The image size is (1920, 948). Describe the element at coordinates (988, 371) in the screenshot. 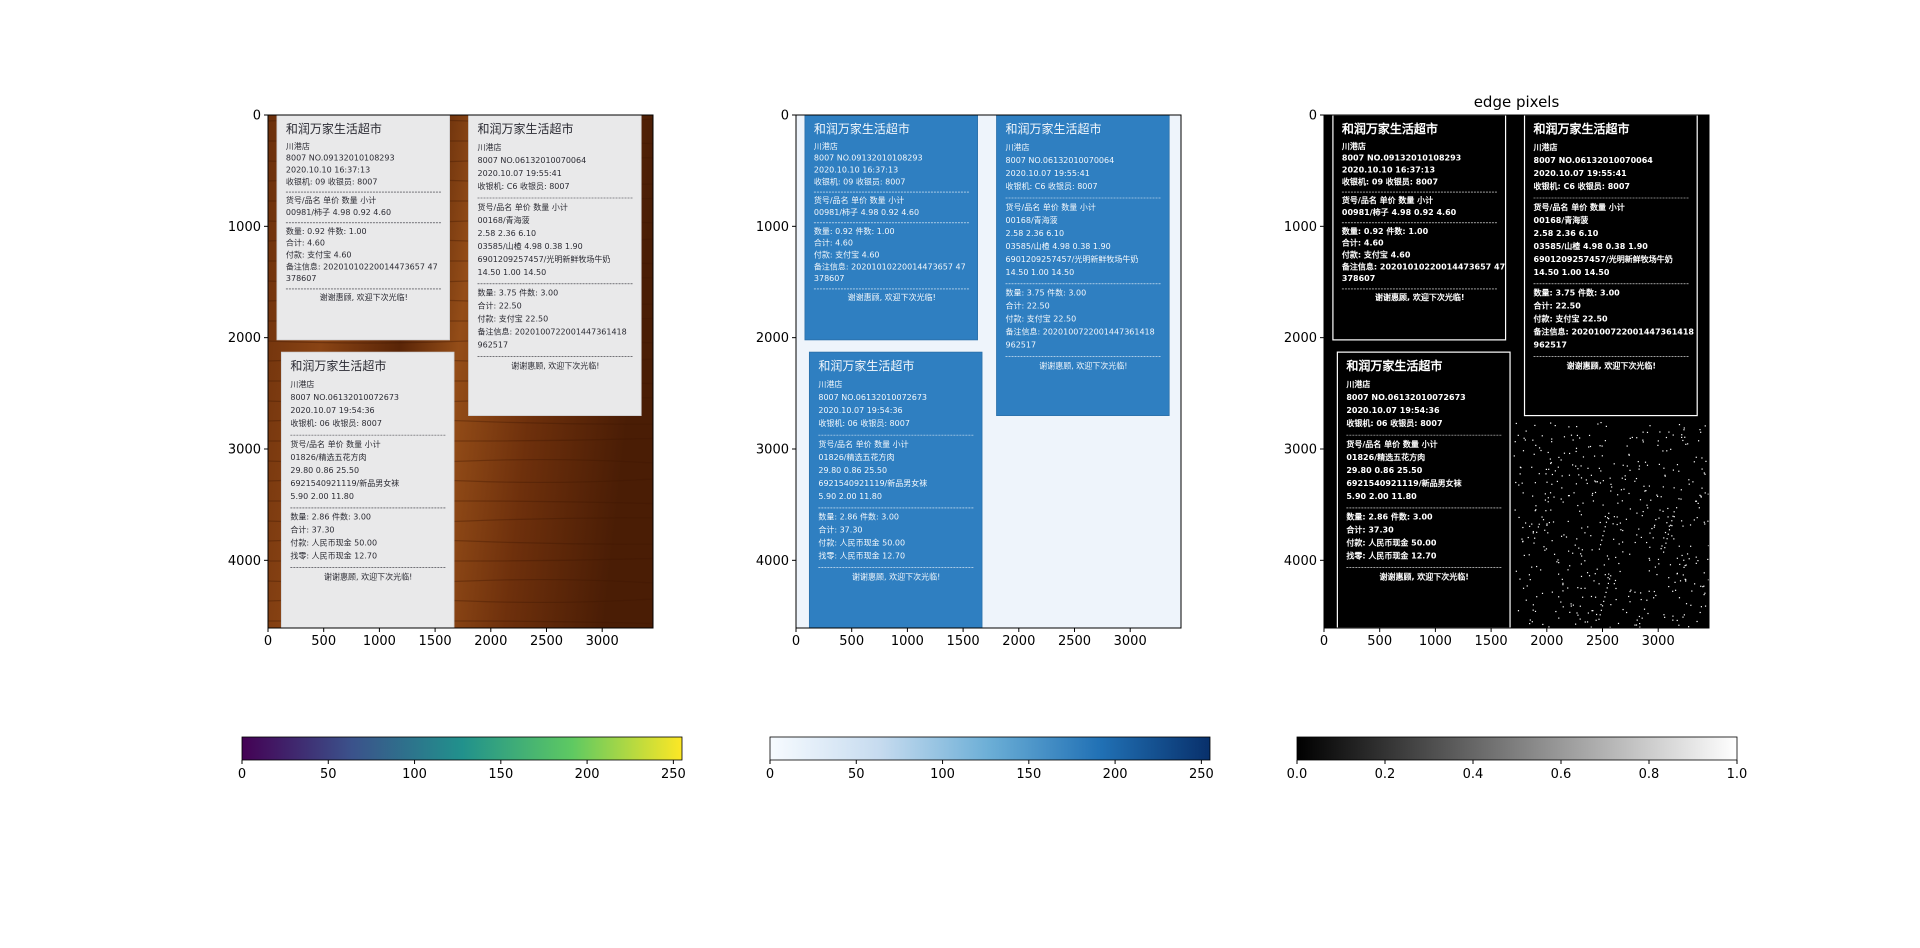

I see `axes-frame` at that location.